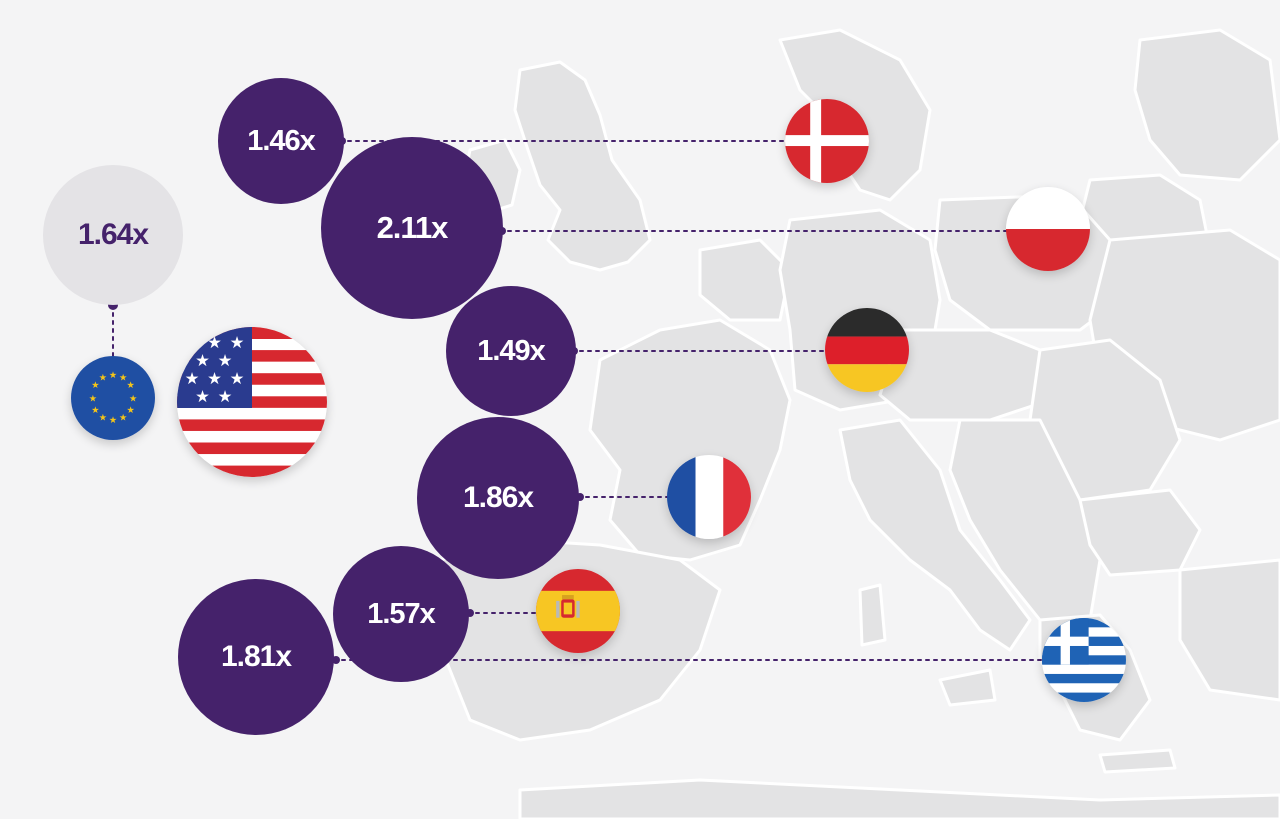  Describe the element at coordinates (745, 280) in the screenshot. I see `map-region-benelux` at that location.